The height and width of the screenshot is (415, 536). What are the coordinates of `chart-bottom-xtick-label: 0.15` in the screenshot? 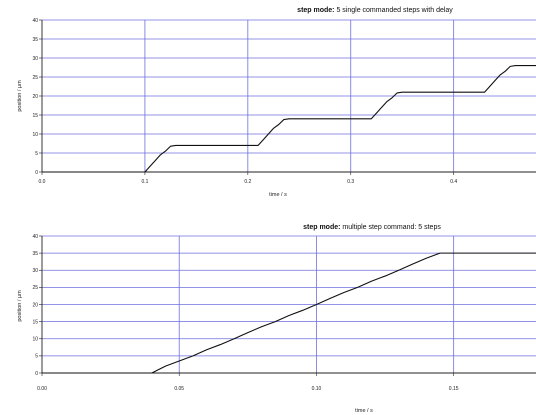 It's located at (454, 389).